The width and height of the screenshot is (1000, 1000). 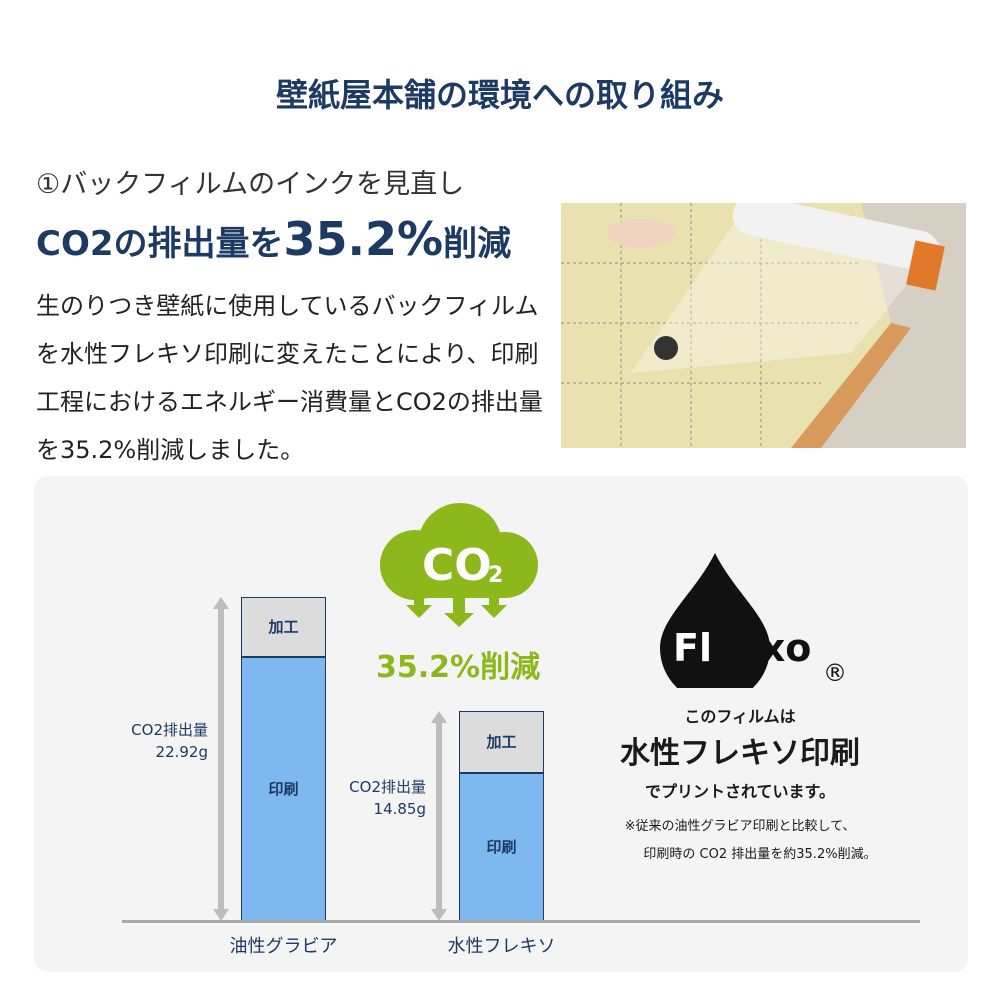 I want to click on total-value: 14.85g, so click(x=399, y=809).